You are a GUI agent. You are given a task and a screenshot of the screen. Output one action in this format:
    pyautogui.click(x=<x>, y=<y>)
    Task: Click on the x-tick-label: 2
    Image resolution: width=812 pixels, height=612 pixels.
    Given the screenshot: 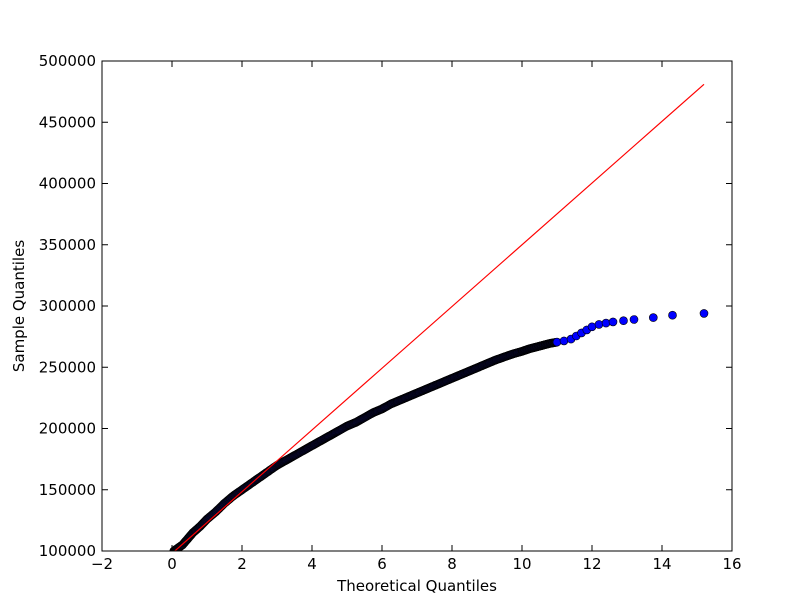 What is the action you would take?
    pyautogui.click(x=242, y=564)
    